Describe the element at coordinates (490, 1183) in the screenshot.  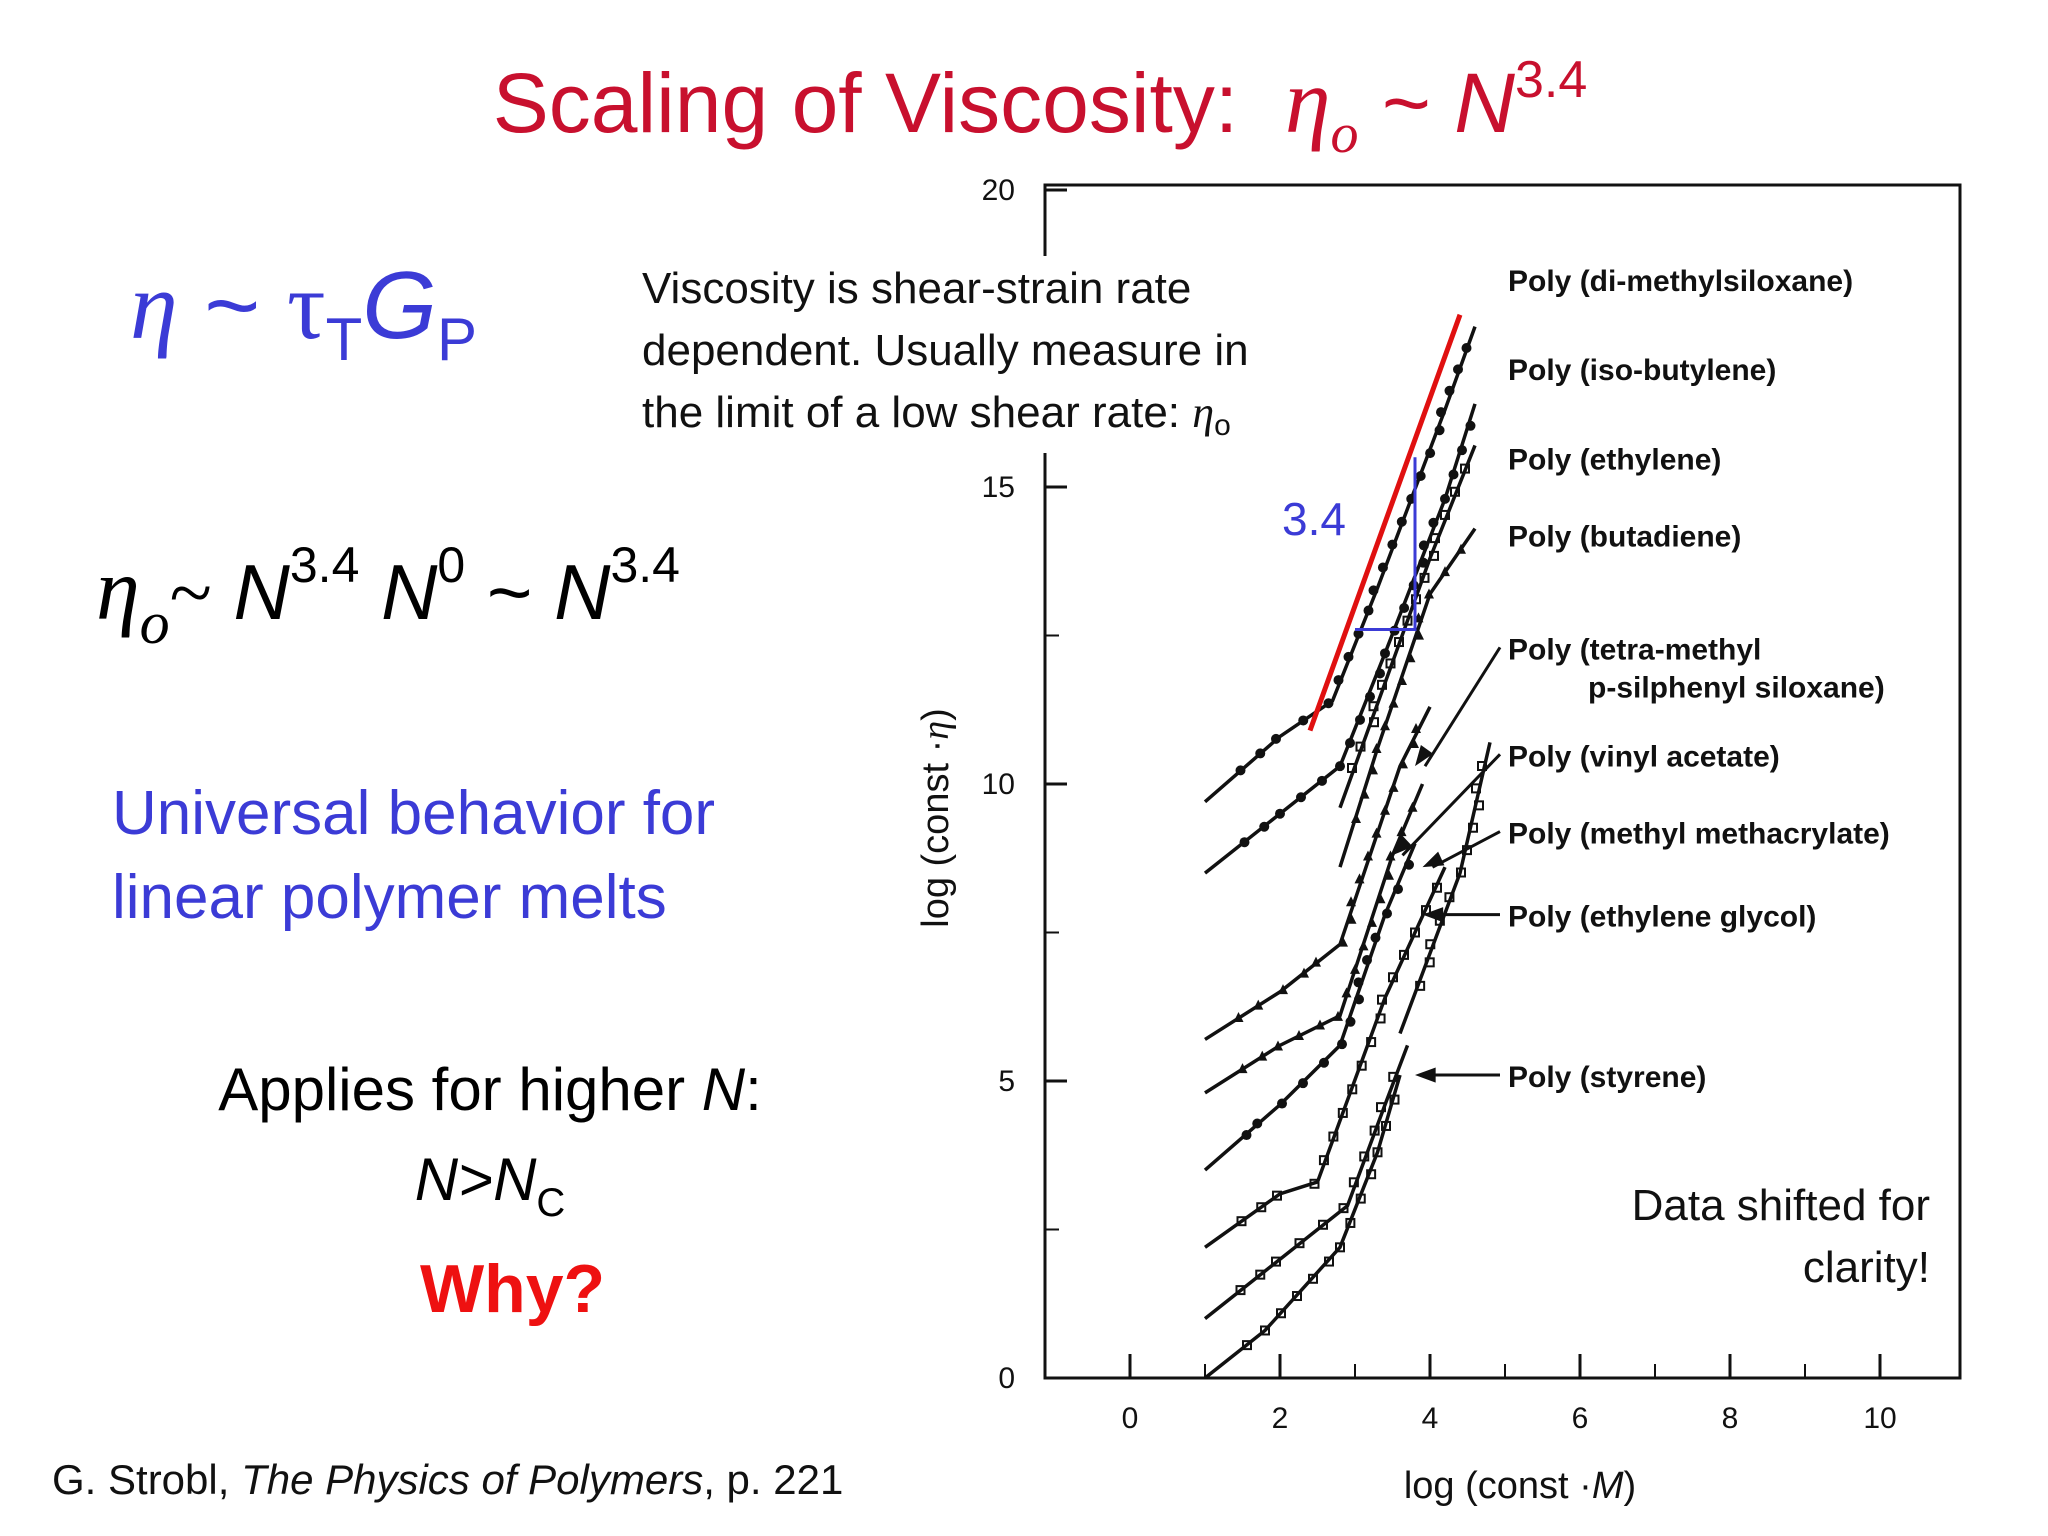
I see `applies-line-2: N>NC` at that location.